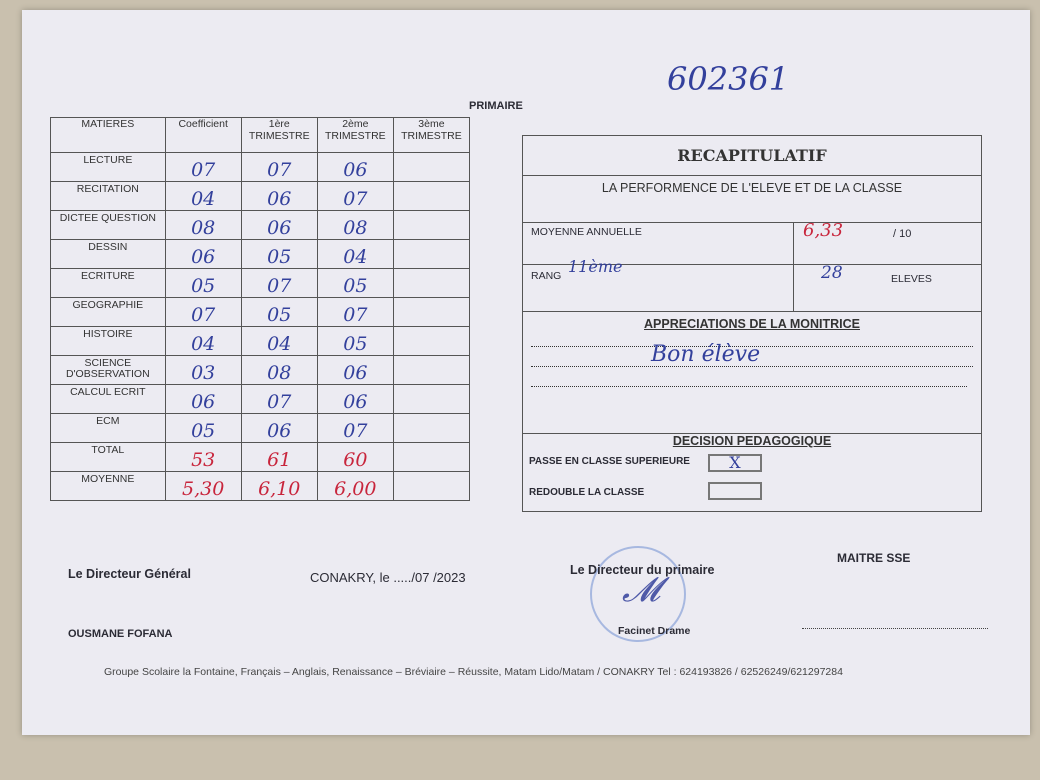  Describe the element at coordinates (735, 463) in the screenshot. I see `passe-checkbox: X` at that location.